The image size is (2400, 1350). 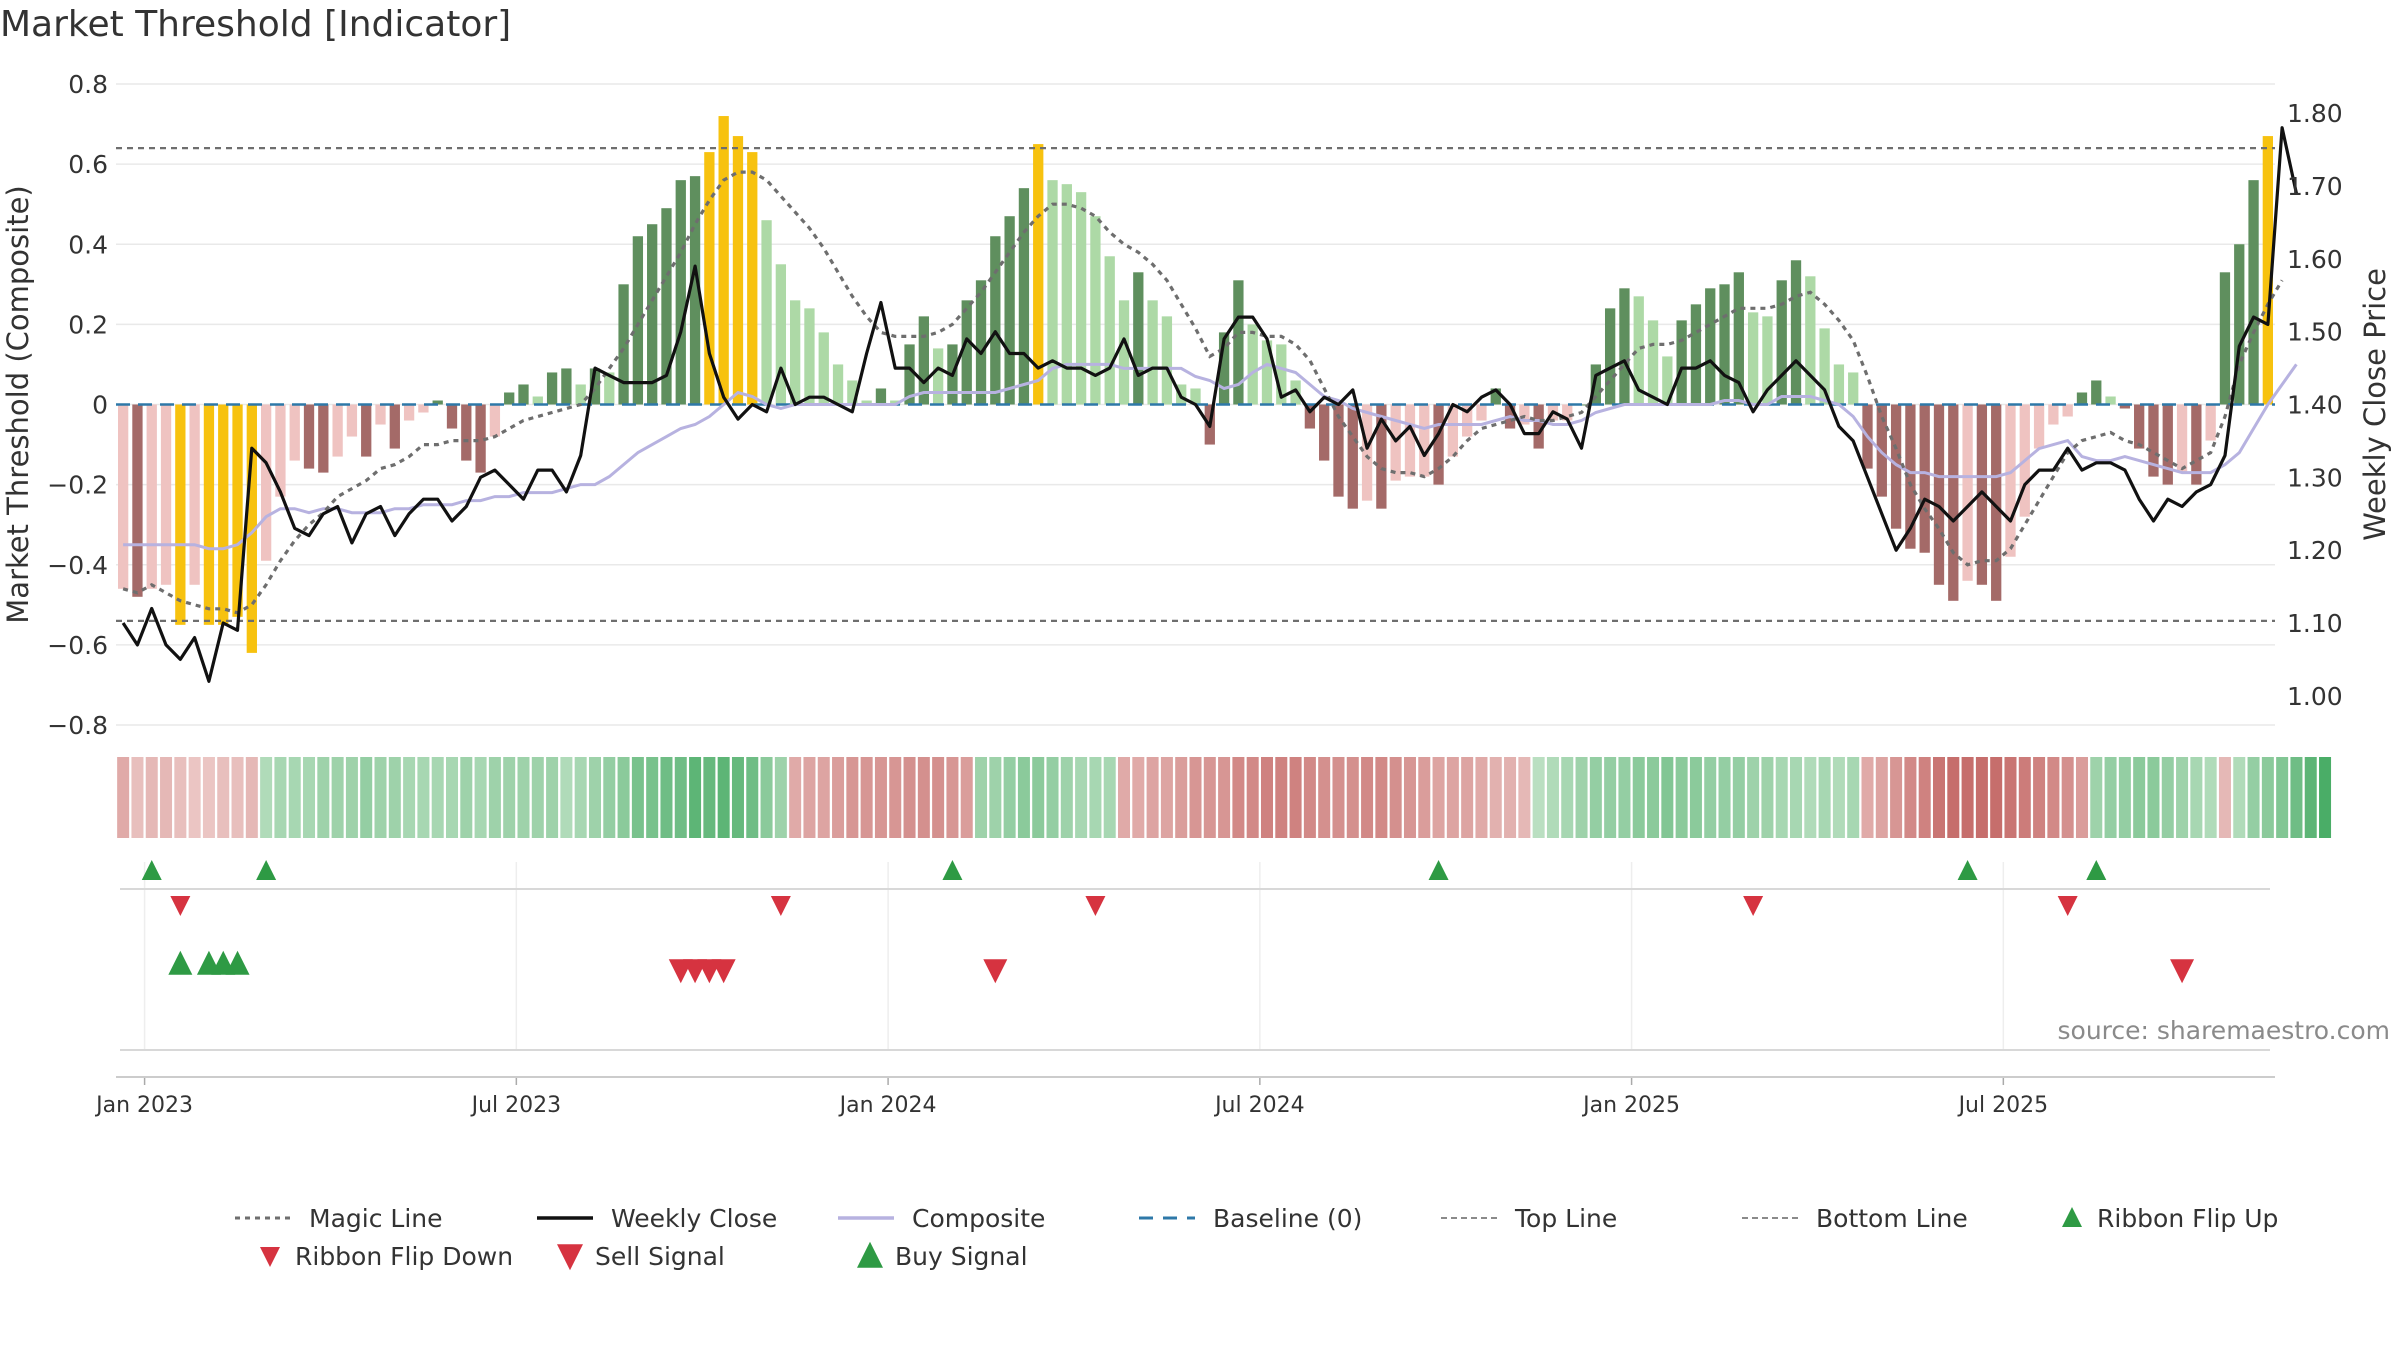 I want to click on legend-top-line: Top Line, so click(x=1529, y=1218).